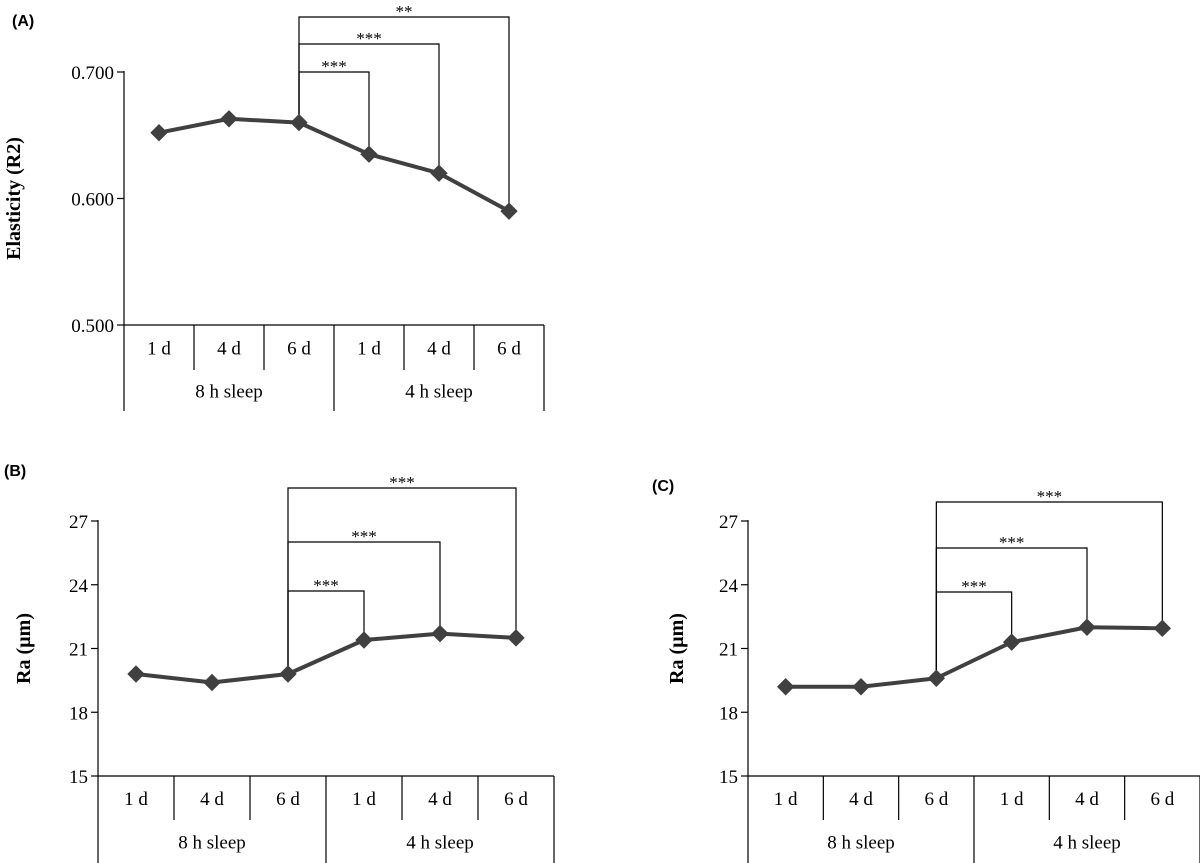 The height and width of the screenshot is (863, 1200). I want to click on y-axis-label: Elasticity (R2), so click(14, 198).